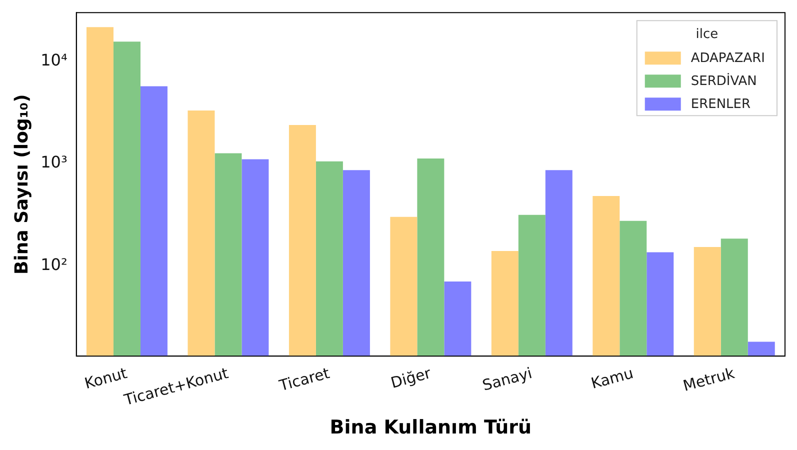  I want to click on legend-label: SERDİVAN, so click(723, 80).